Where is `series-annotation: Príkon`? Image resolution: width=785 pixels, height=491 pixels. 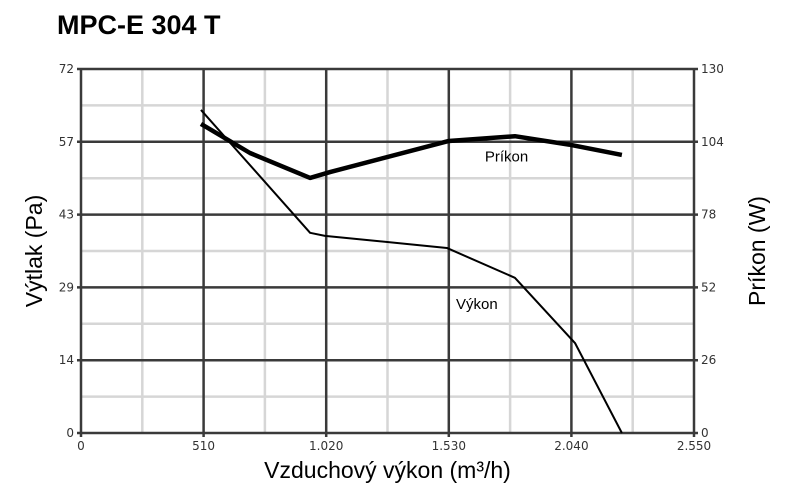 series-annotation: Príkon is located at coordinates (506, 156).